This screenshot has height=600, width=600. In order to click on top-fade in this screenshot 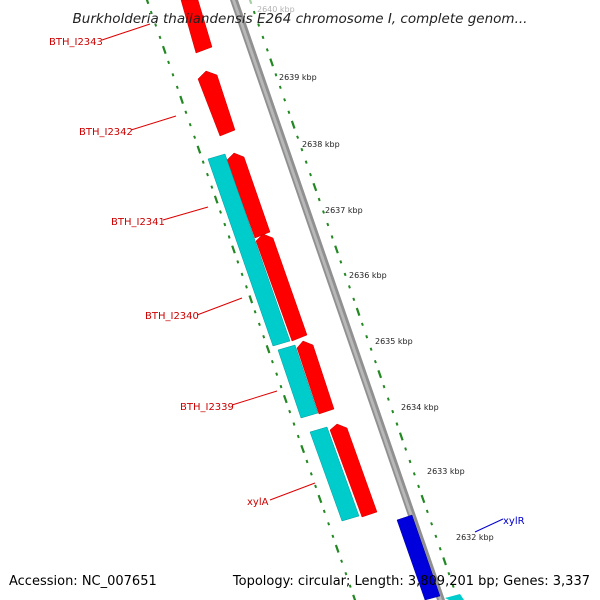, I will do `click(268, 5)`.